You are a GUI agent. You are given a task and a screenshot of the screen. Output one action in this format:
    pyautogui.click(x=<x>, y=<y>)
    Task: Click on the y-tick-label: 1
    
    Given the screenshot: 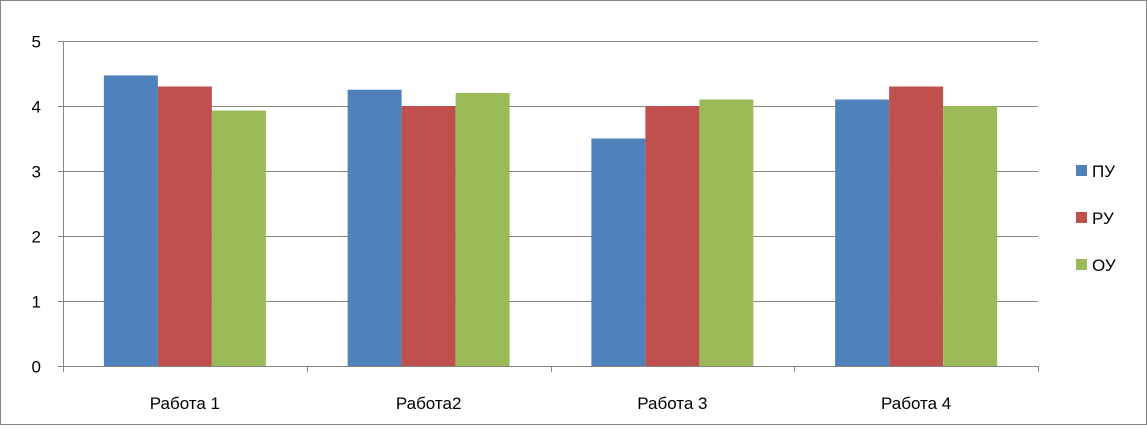 What is the action you would take?
    pyautogui.click(x=36, y=302)
    